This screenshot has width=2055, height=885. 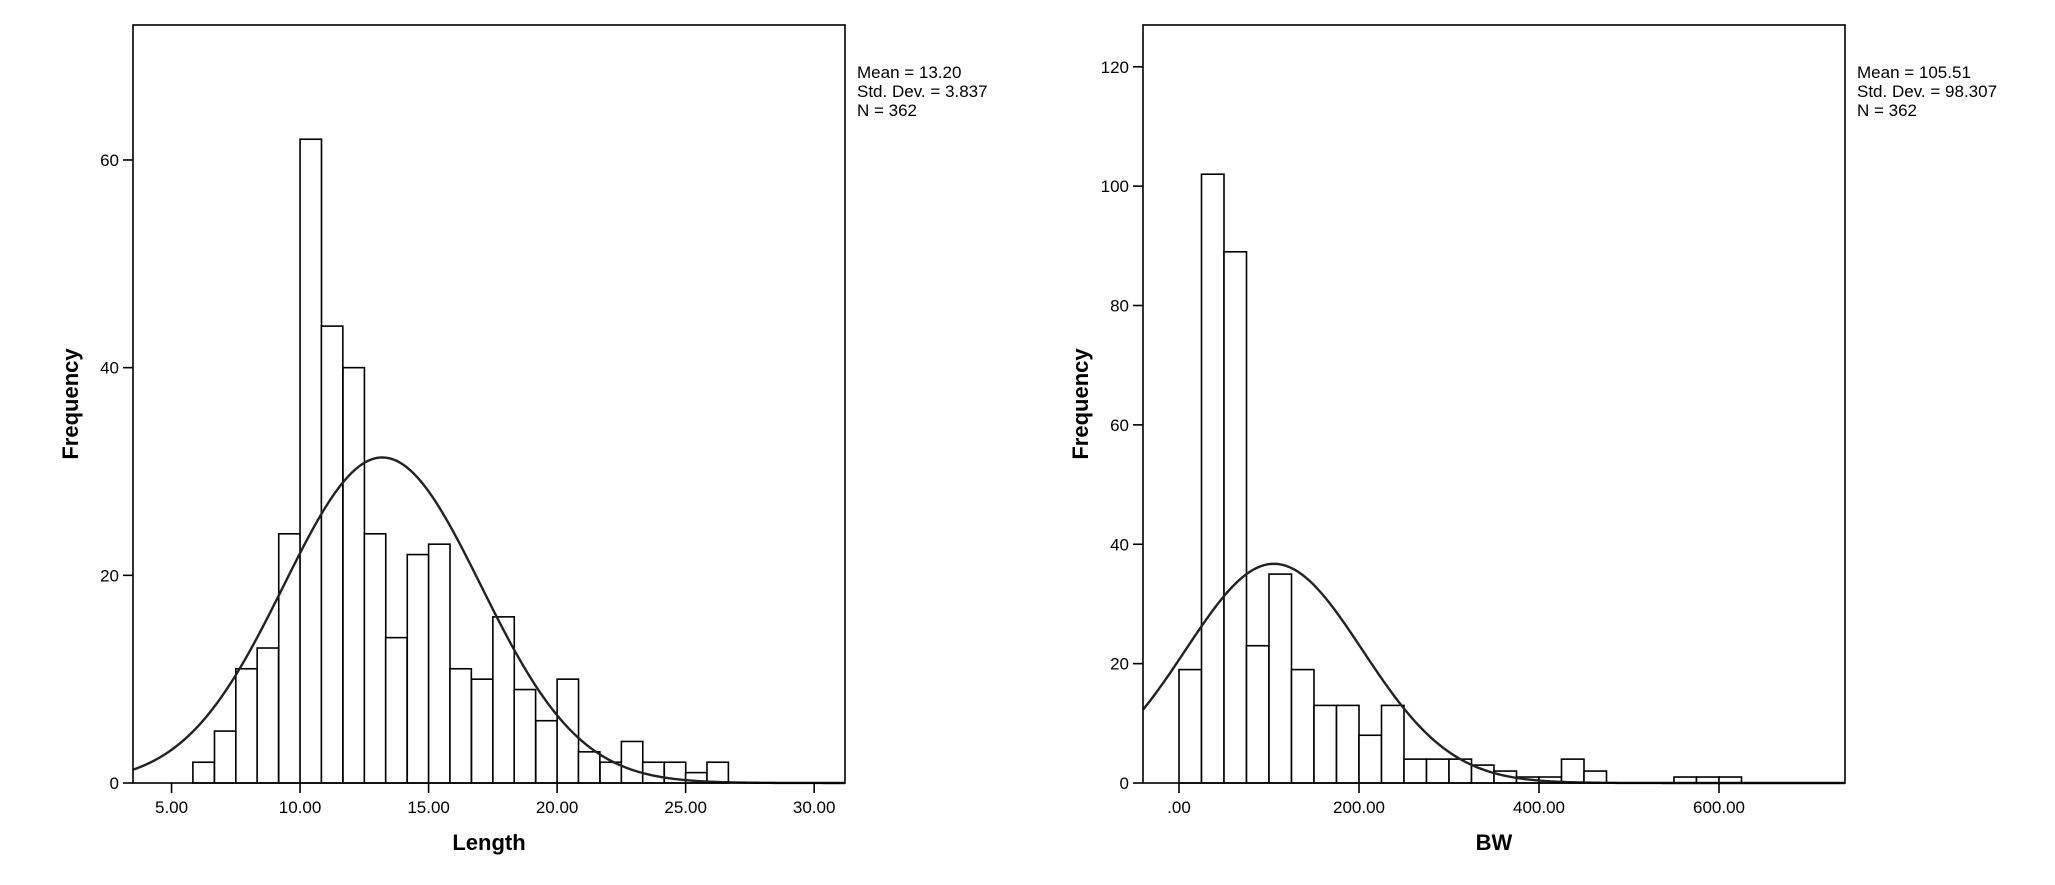 I want to click on bw-x-axis-title: BW, so click(x=1494, y=842).